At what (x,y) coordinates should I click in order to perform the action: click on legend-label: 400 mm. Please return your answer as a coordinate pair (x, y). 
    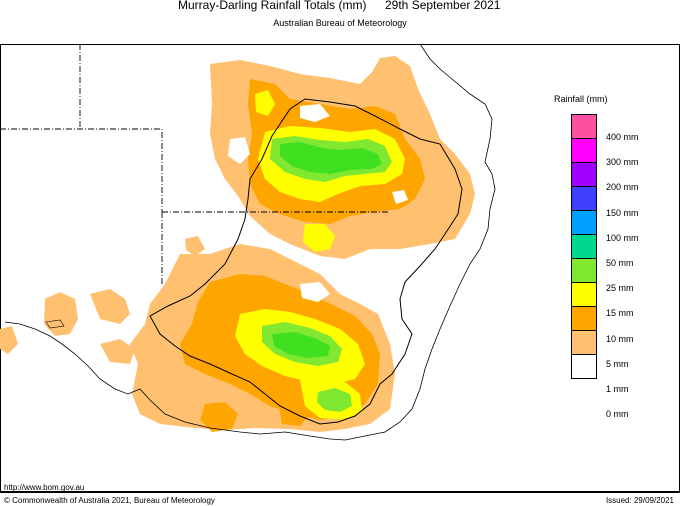
    Looking at the image, I should click on (622, 137).